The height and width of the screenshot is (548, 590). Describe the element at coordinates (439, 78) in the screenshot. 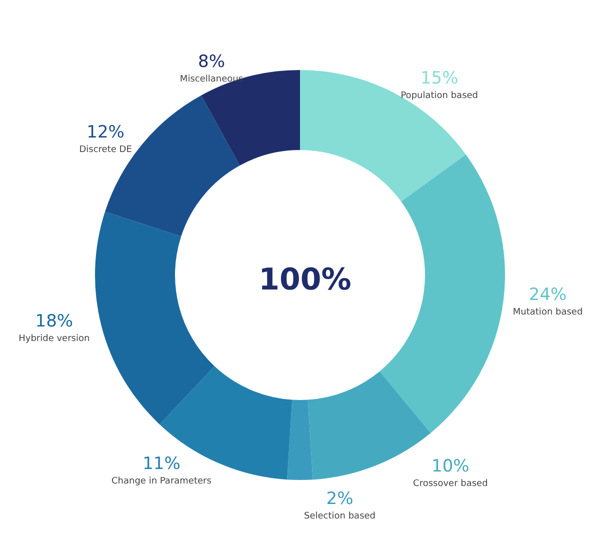

I see `data-label: 15%` at that location.